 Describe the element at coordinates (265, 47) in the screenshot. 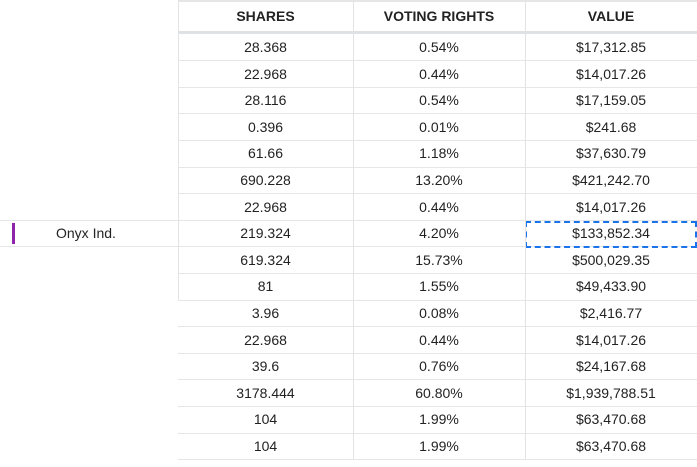

I see `shares-cell: 28.368` at that location.